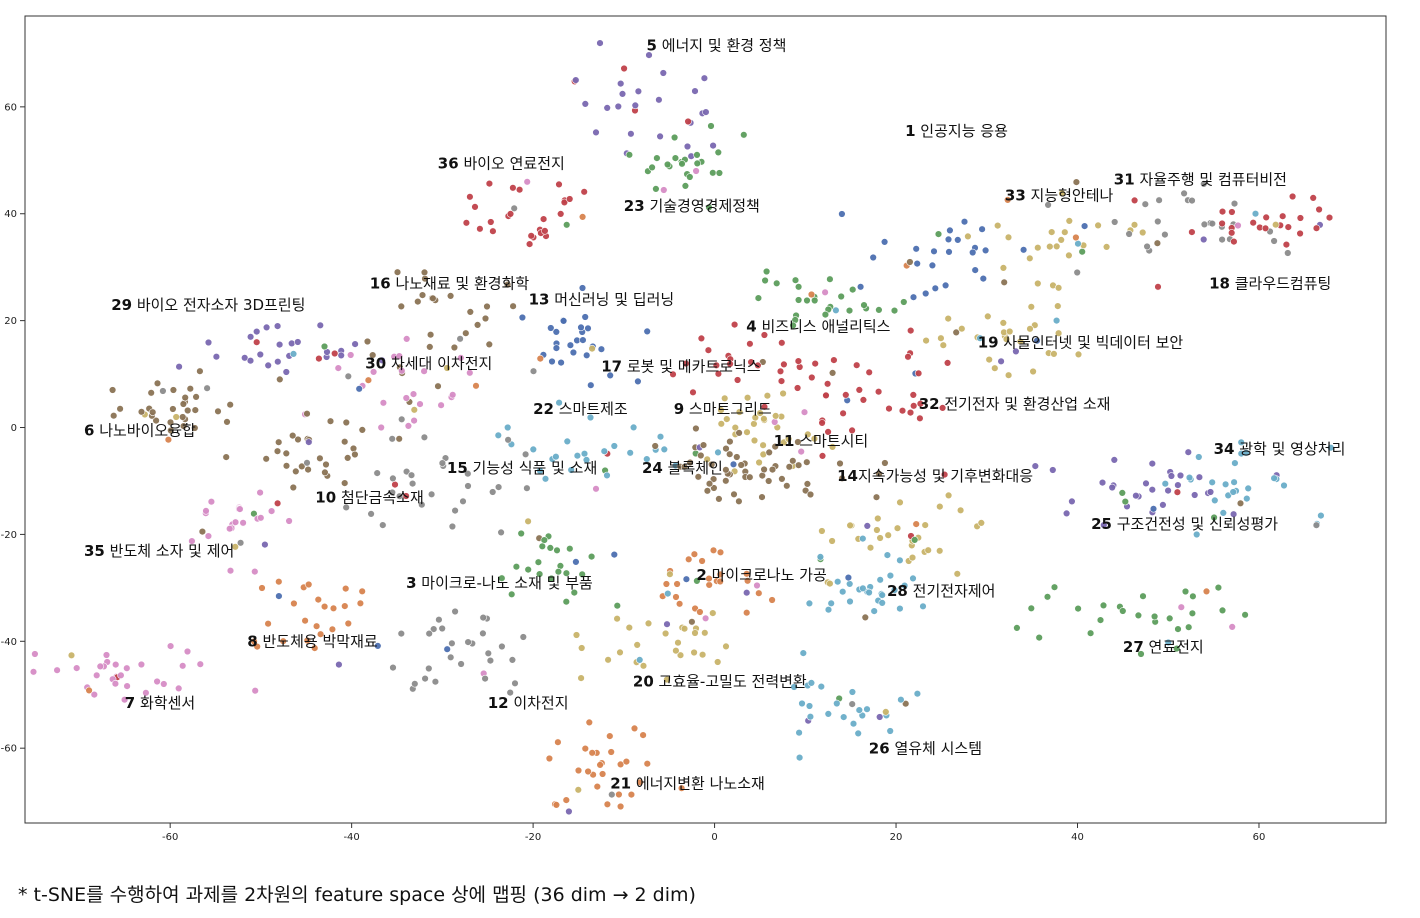  Describe the element at coordinates (1280, 449) in the screenshot. I see `cluster-label: 34 광학 및 영상처리` at that location.